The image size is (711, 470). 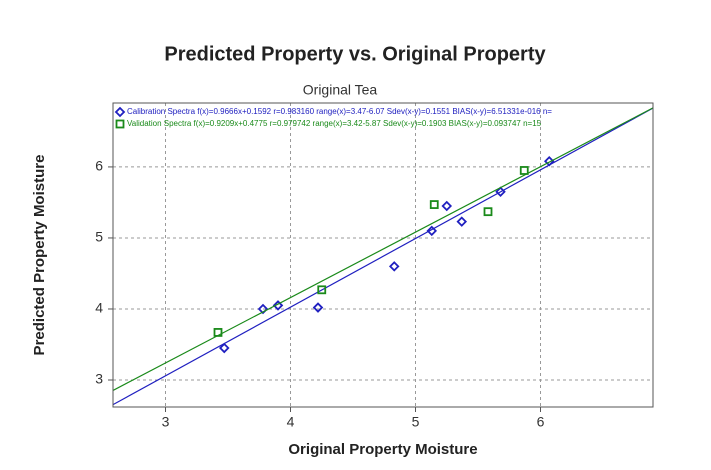 I want to click on y-tick-label: 5, so click(x=99, y=237).